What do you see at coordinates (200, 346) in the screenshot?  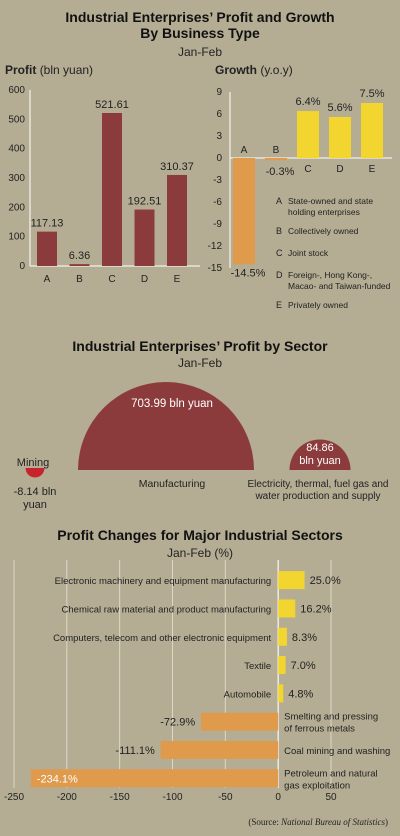 I see `sector-title: Industrial Enterprises’ Profit by Sector` at bounding box center [200, 346].